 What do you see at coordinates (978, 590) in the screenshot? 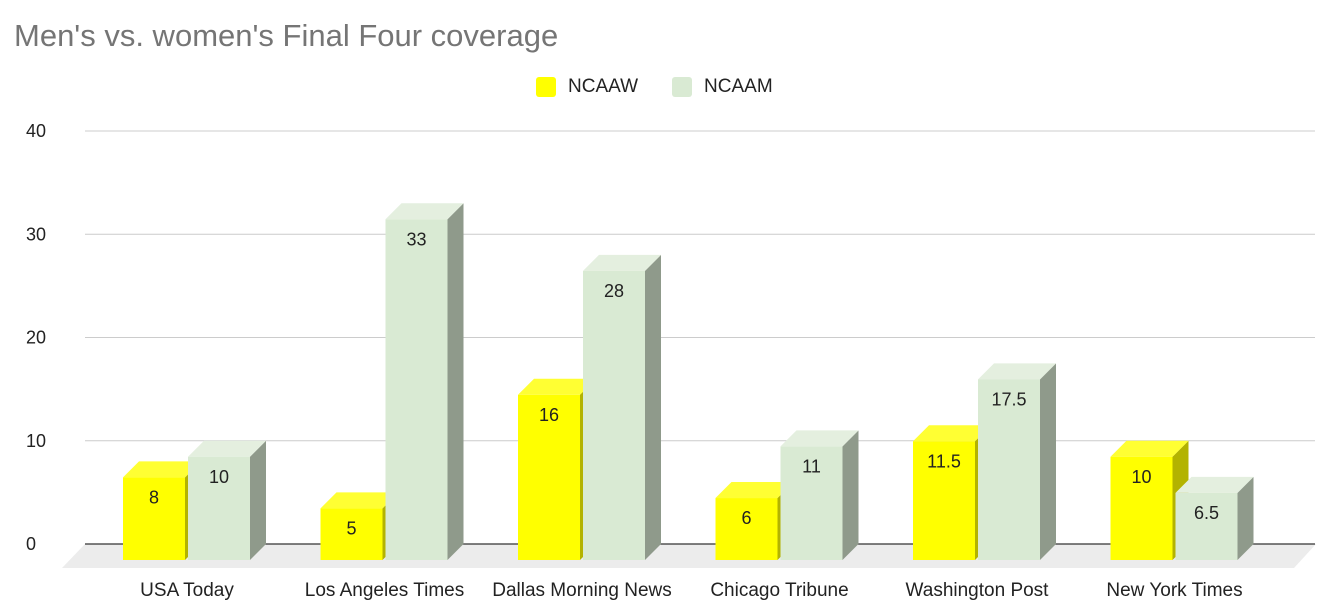
I see `x-tick-label: Washington Post` at bounding box center [978, 590].